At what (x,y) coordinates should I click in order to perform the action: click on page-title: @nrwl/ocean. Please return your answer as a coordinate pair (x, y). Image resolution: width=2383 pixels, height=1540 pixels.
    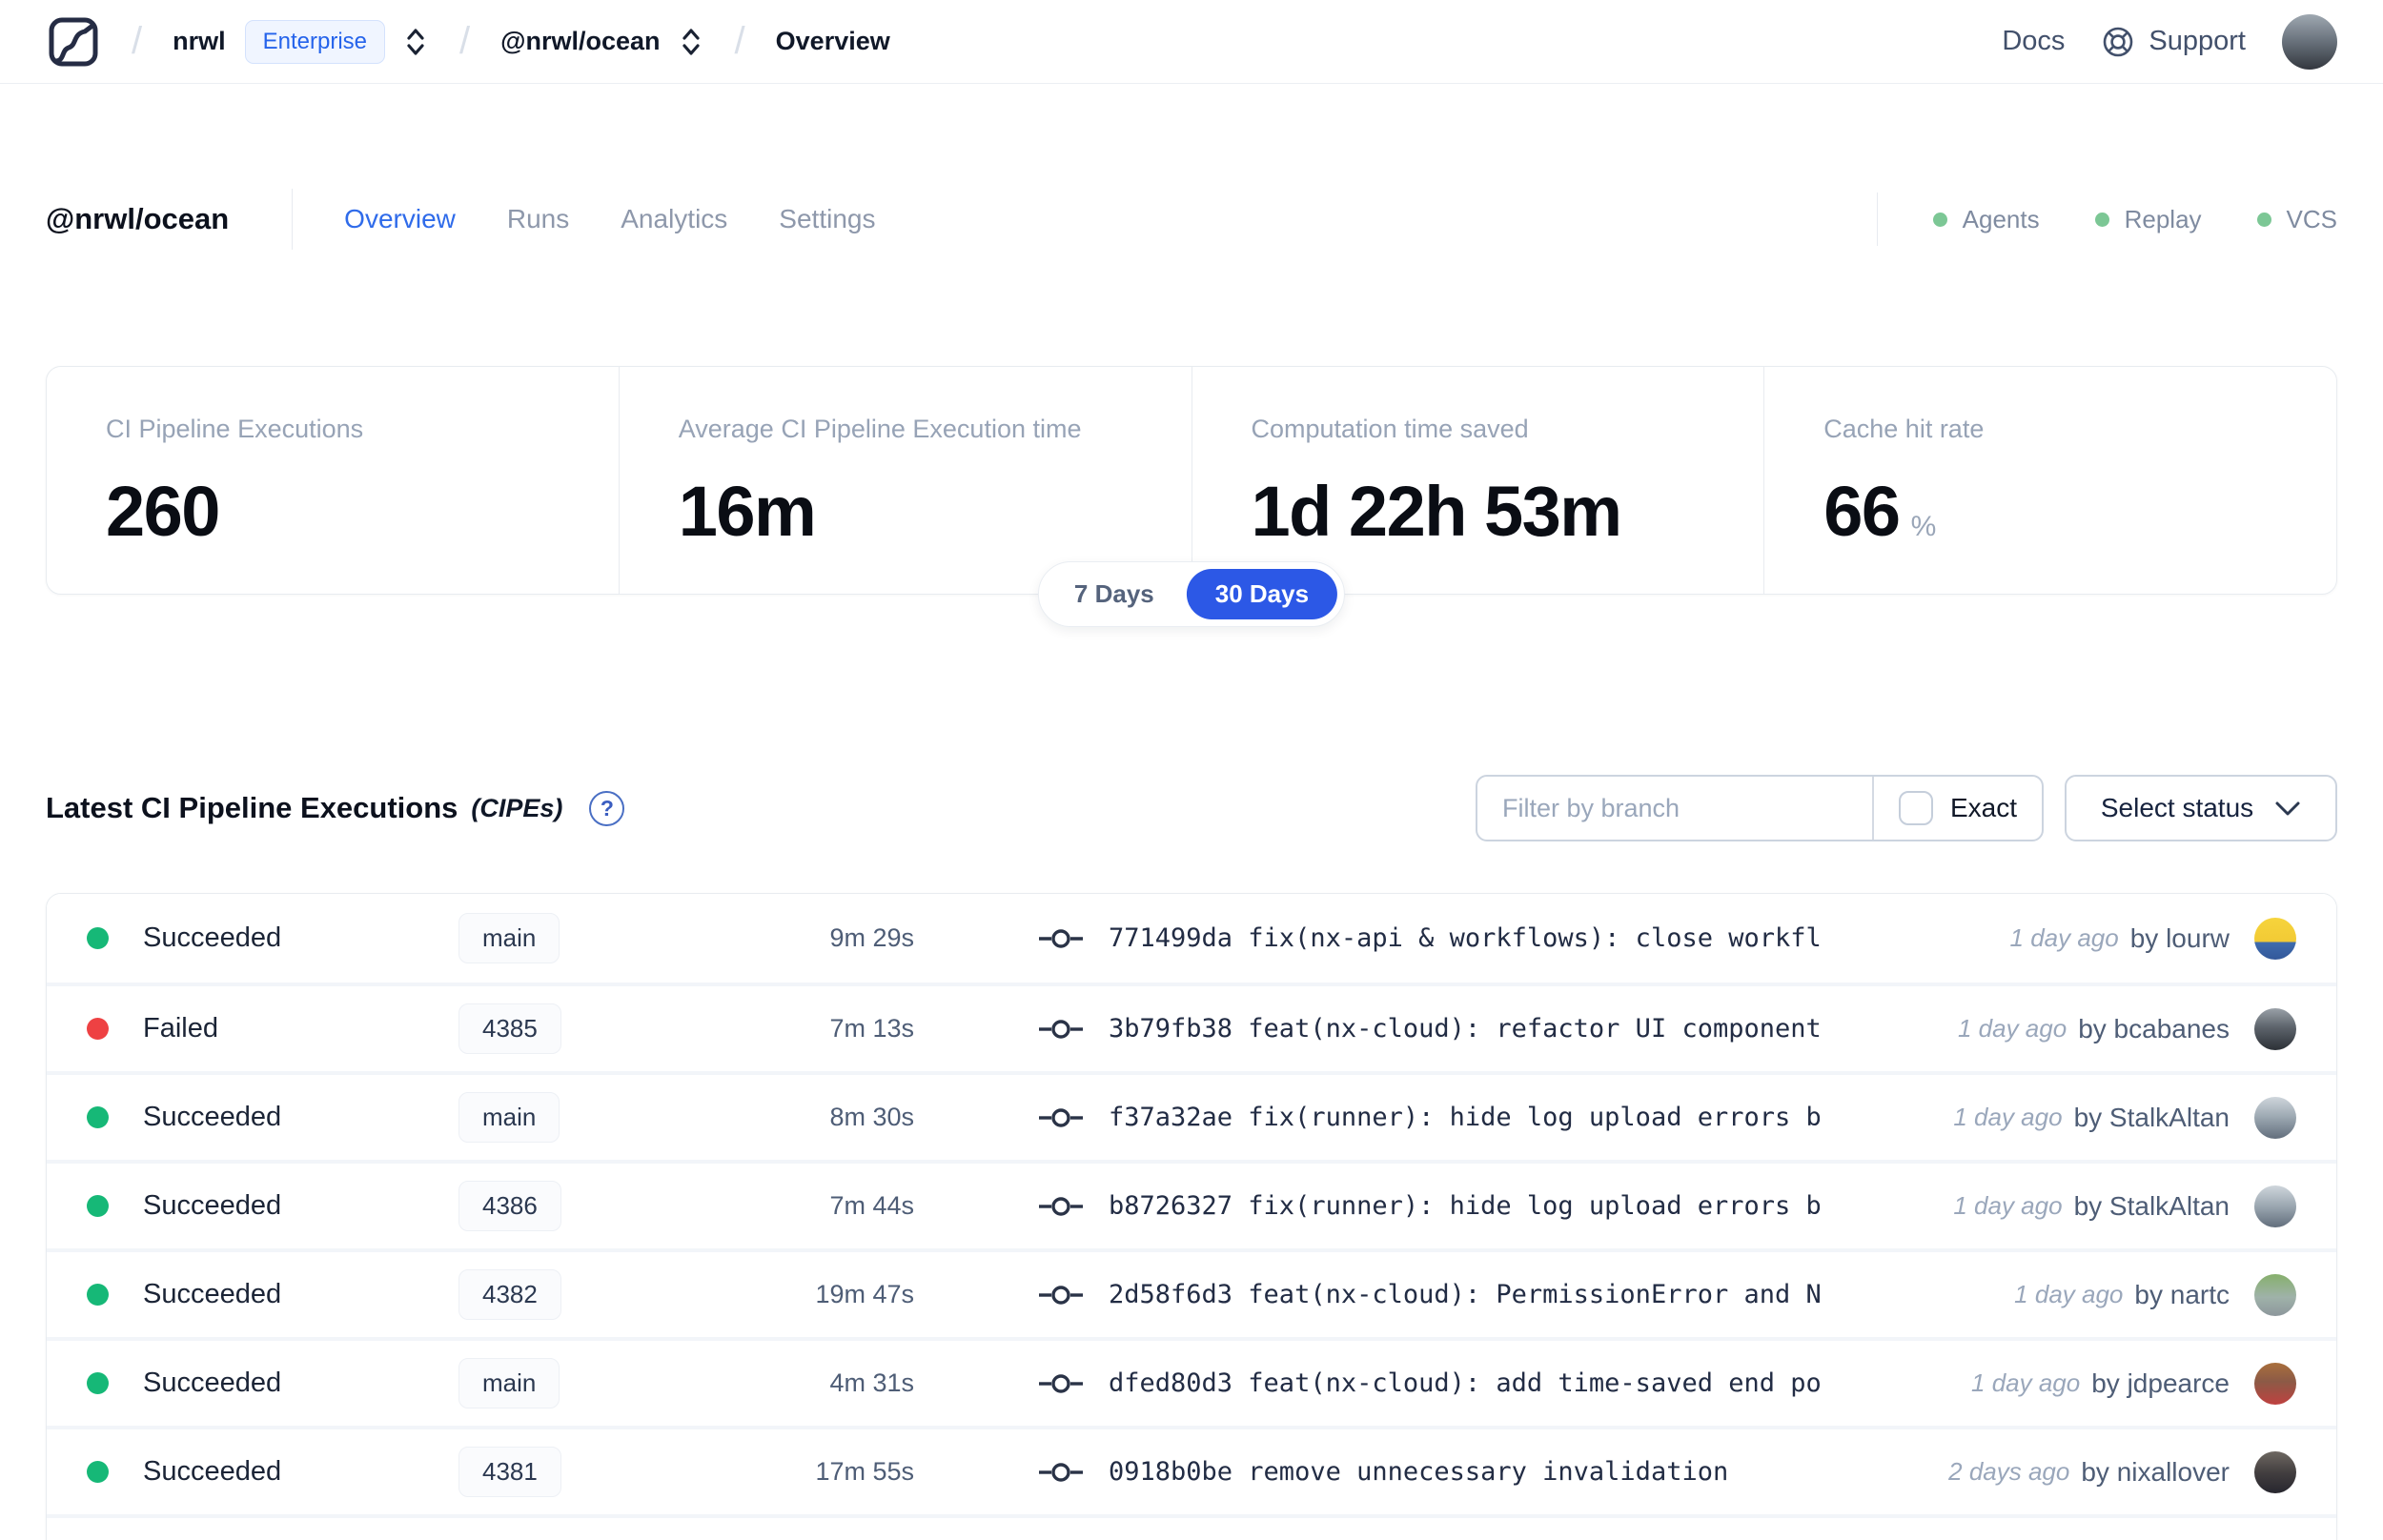
    Looking at the image, I should click on (138, 218).